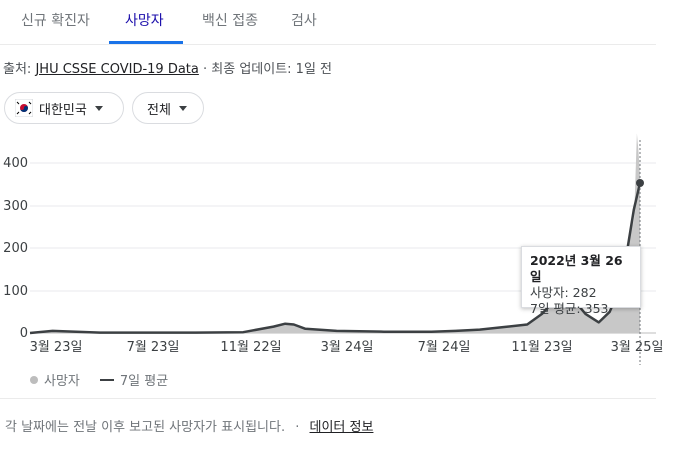 The height and width of the screenshot is (451, 696). Describe the element at coordinates (24, 333) in the screenshot. I see `y-tick-label: 0` at that location.